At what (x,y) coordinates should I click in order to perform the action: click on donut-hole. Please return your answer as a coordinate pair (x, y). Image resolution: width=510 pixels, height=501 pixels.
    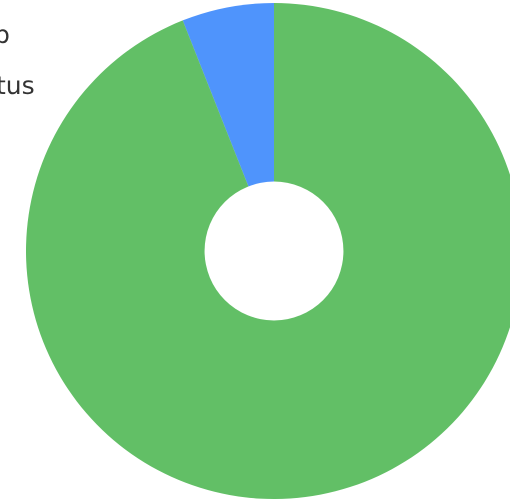
    Looking at the image, I should click on (274, 251).